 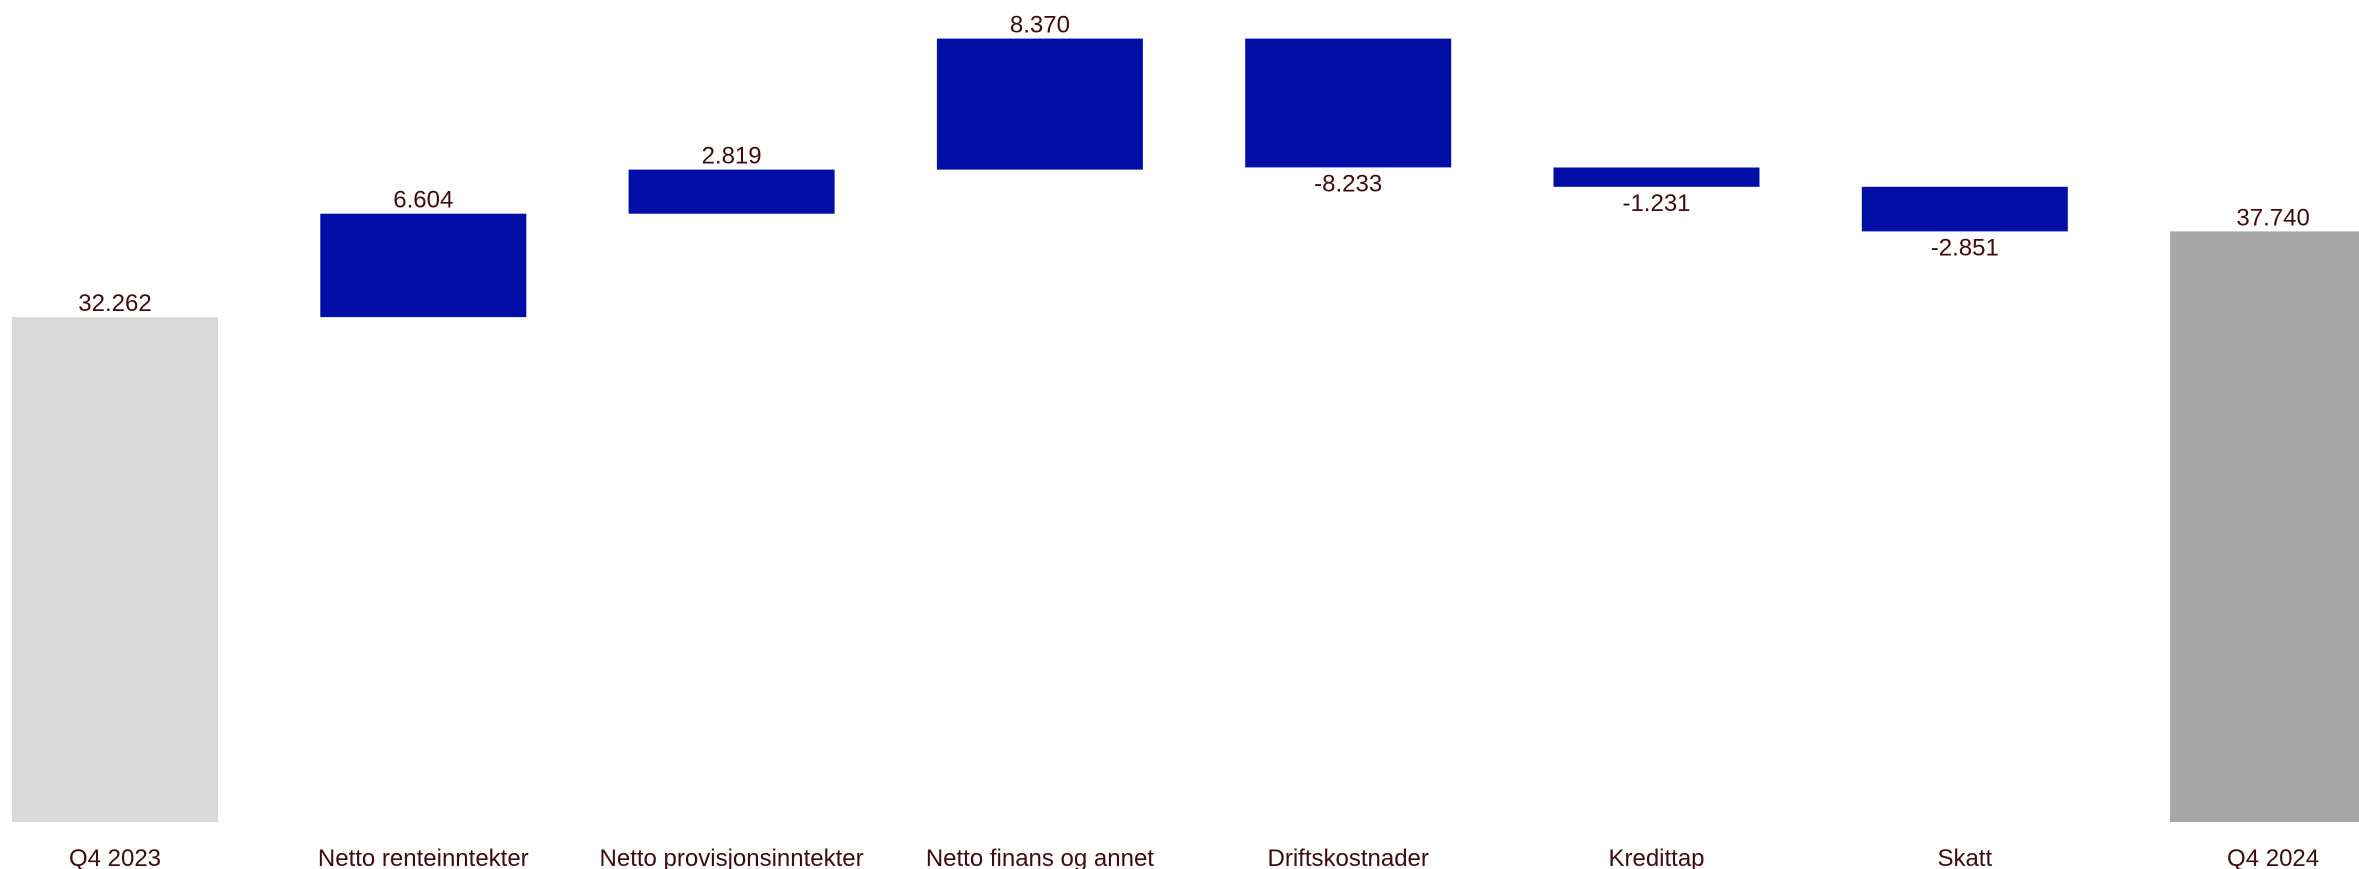 I want to click on value-label-netto-renteinntekter: 6.604, so click(x=423, y=200).